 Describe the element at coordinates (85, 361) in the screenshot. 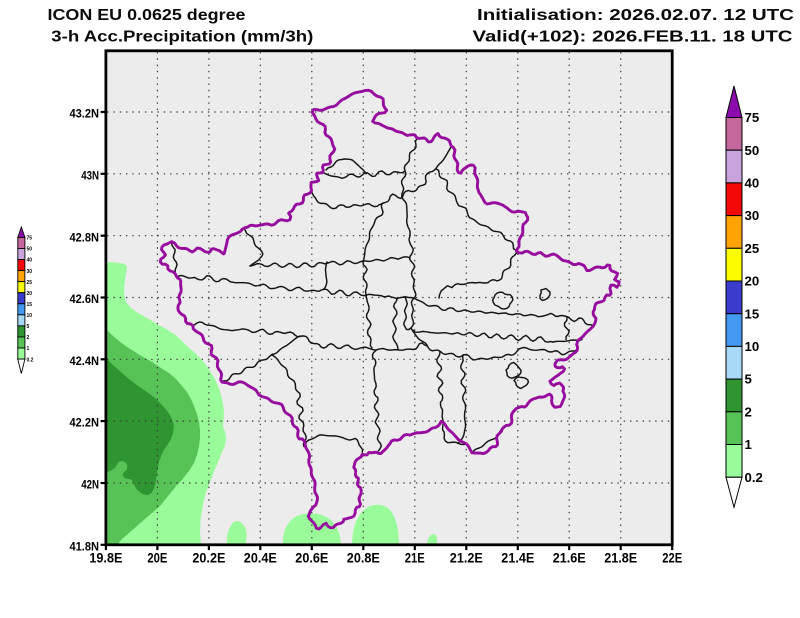

I see `svg-text: 42.4N` at that location.